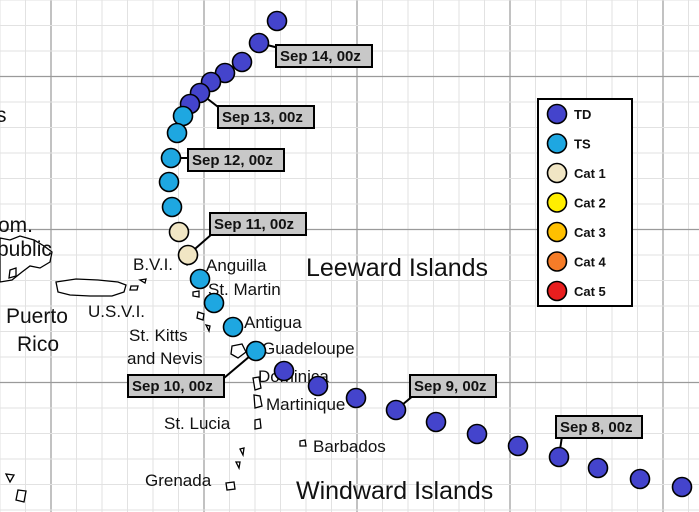 This screenshot has width=699, height=512. I want to click on place-puerto-rico-2: Rico, so click(38, 344).